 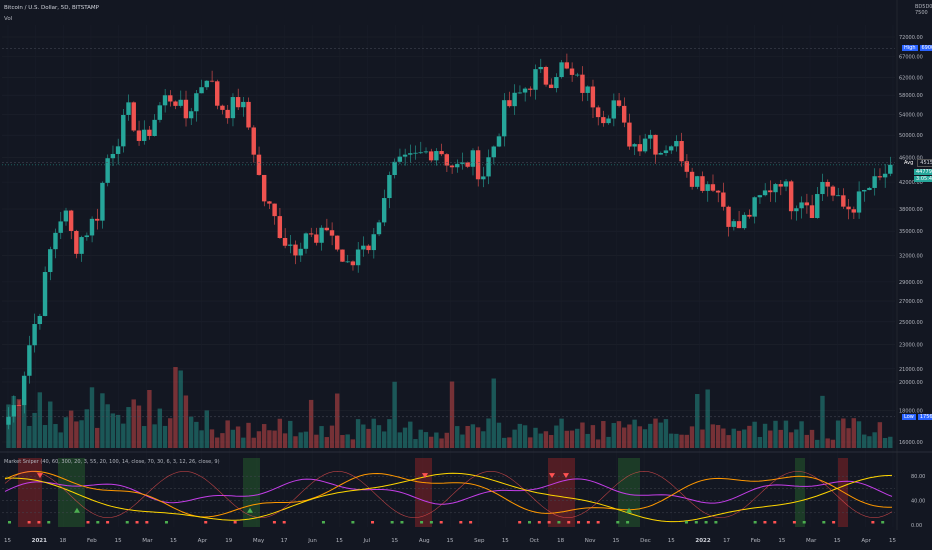 I want to click on price-tag: Low17569.58, so click(x=916, y=417).